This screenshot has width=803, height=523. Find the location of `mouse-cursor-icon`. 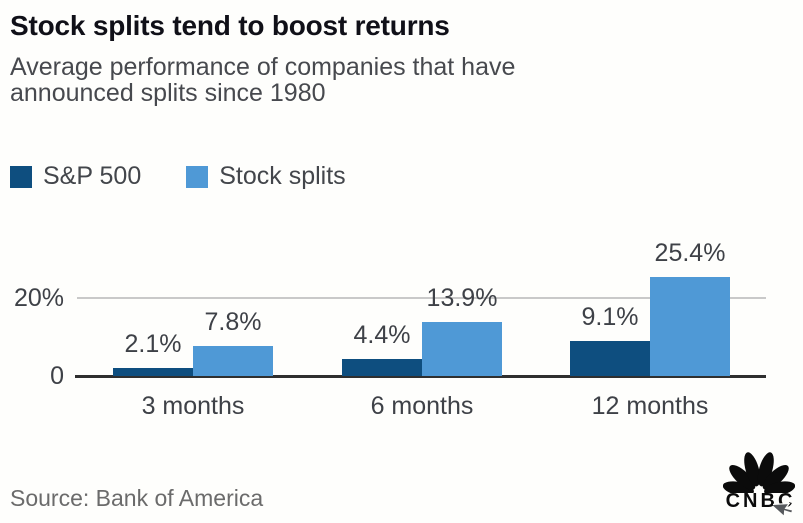

mouse-cursor-icon is located at coordinates (783, 510).